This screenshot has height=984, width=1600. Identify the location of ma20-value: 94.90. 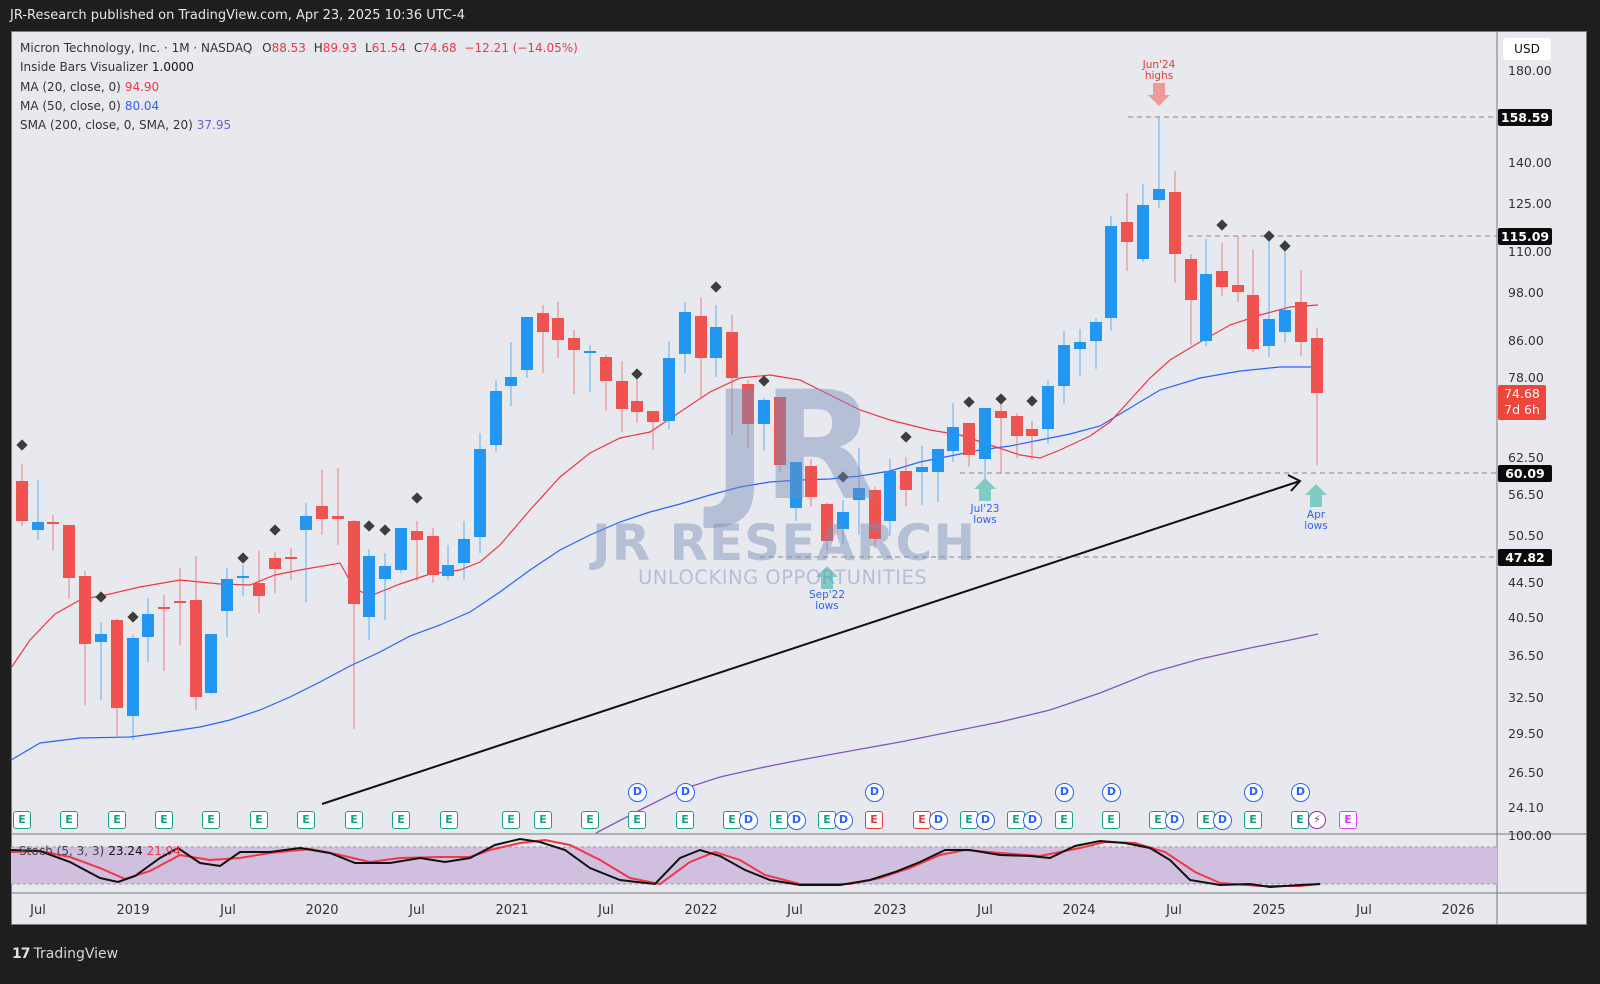
(142, 86).